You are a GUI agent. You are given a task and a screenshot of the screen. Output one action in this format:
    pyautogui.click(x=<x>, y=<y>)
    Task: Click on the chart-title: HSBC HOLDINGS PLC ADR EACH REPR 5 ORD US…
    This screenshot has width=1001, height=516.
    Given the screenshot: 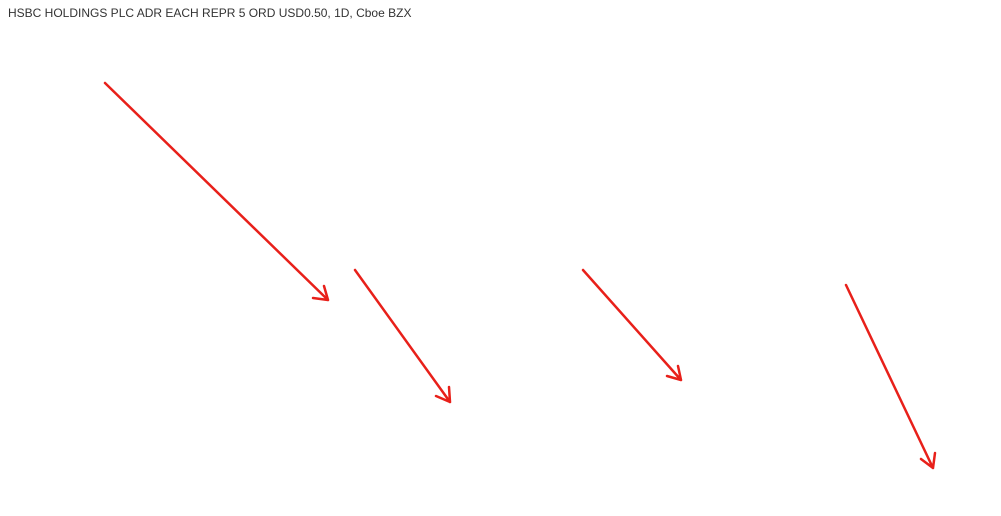 What is the action you would take?
    pyautogui.click(x=209, y=13)
    